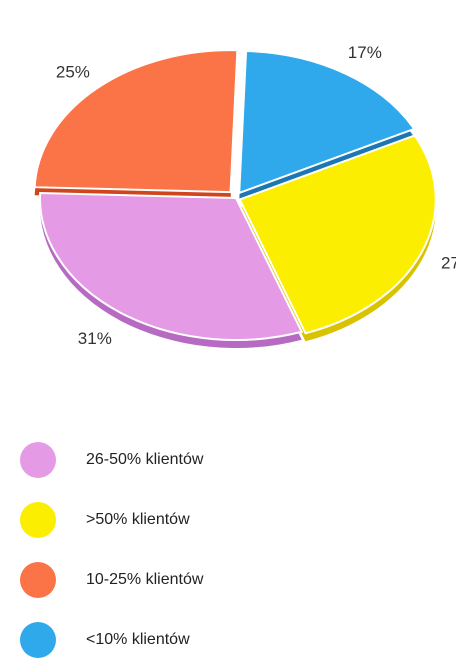 This screenshot has width=456, height=660. I want to click on pie-value-label: 17%, so click(365, 52).